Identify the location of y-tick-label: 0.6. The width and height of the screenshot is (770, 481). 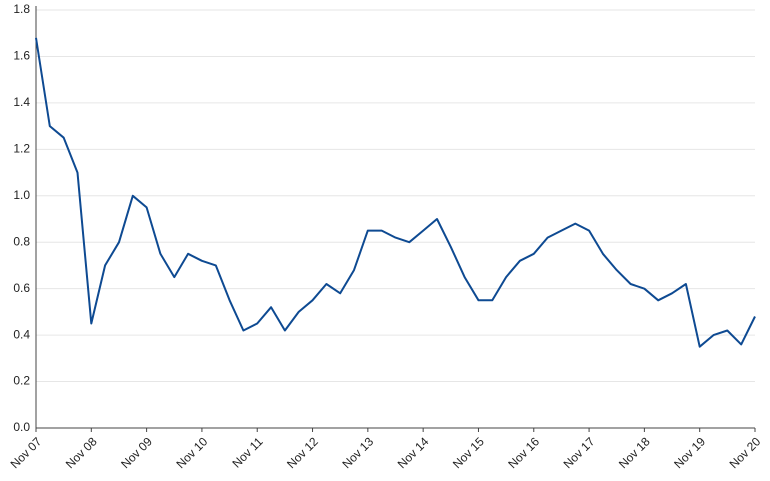
(21, 288).